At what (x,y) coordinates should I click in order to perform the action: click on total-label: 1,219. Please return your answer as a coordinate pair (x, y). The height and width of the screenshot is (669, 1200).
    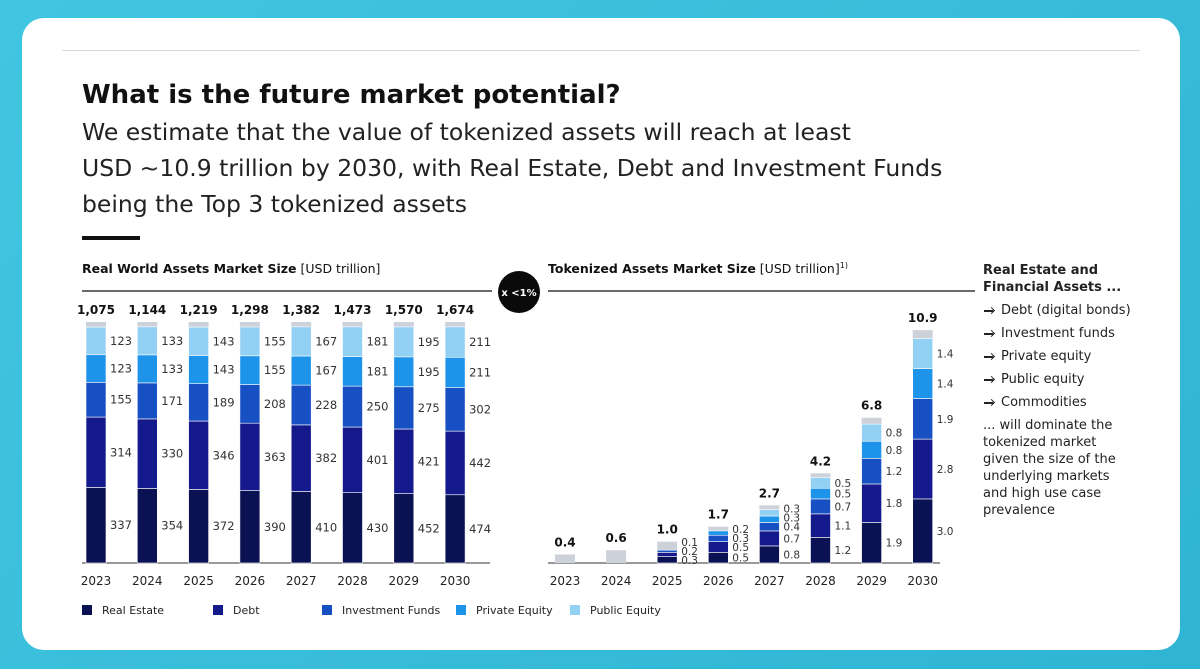
    Looking at the image, I should click on (199, 310).